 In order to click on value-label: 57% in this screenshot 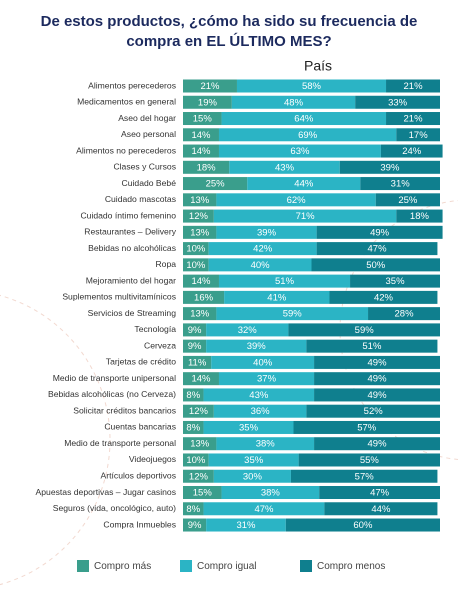, I will do `click(367, 427)`.